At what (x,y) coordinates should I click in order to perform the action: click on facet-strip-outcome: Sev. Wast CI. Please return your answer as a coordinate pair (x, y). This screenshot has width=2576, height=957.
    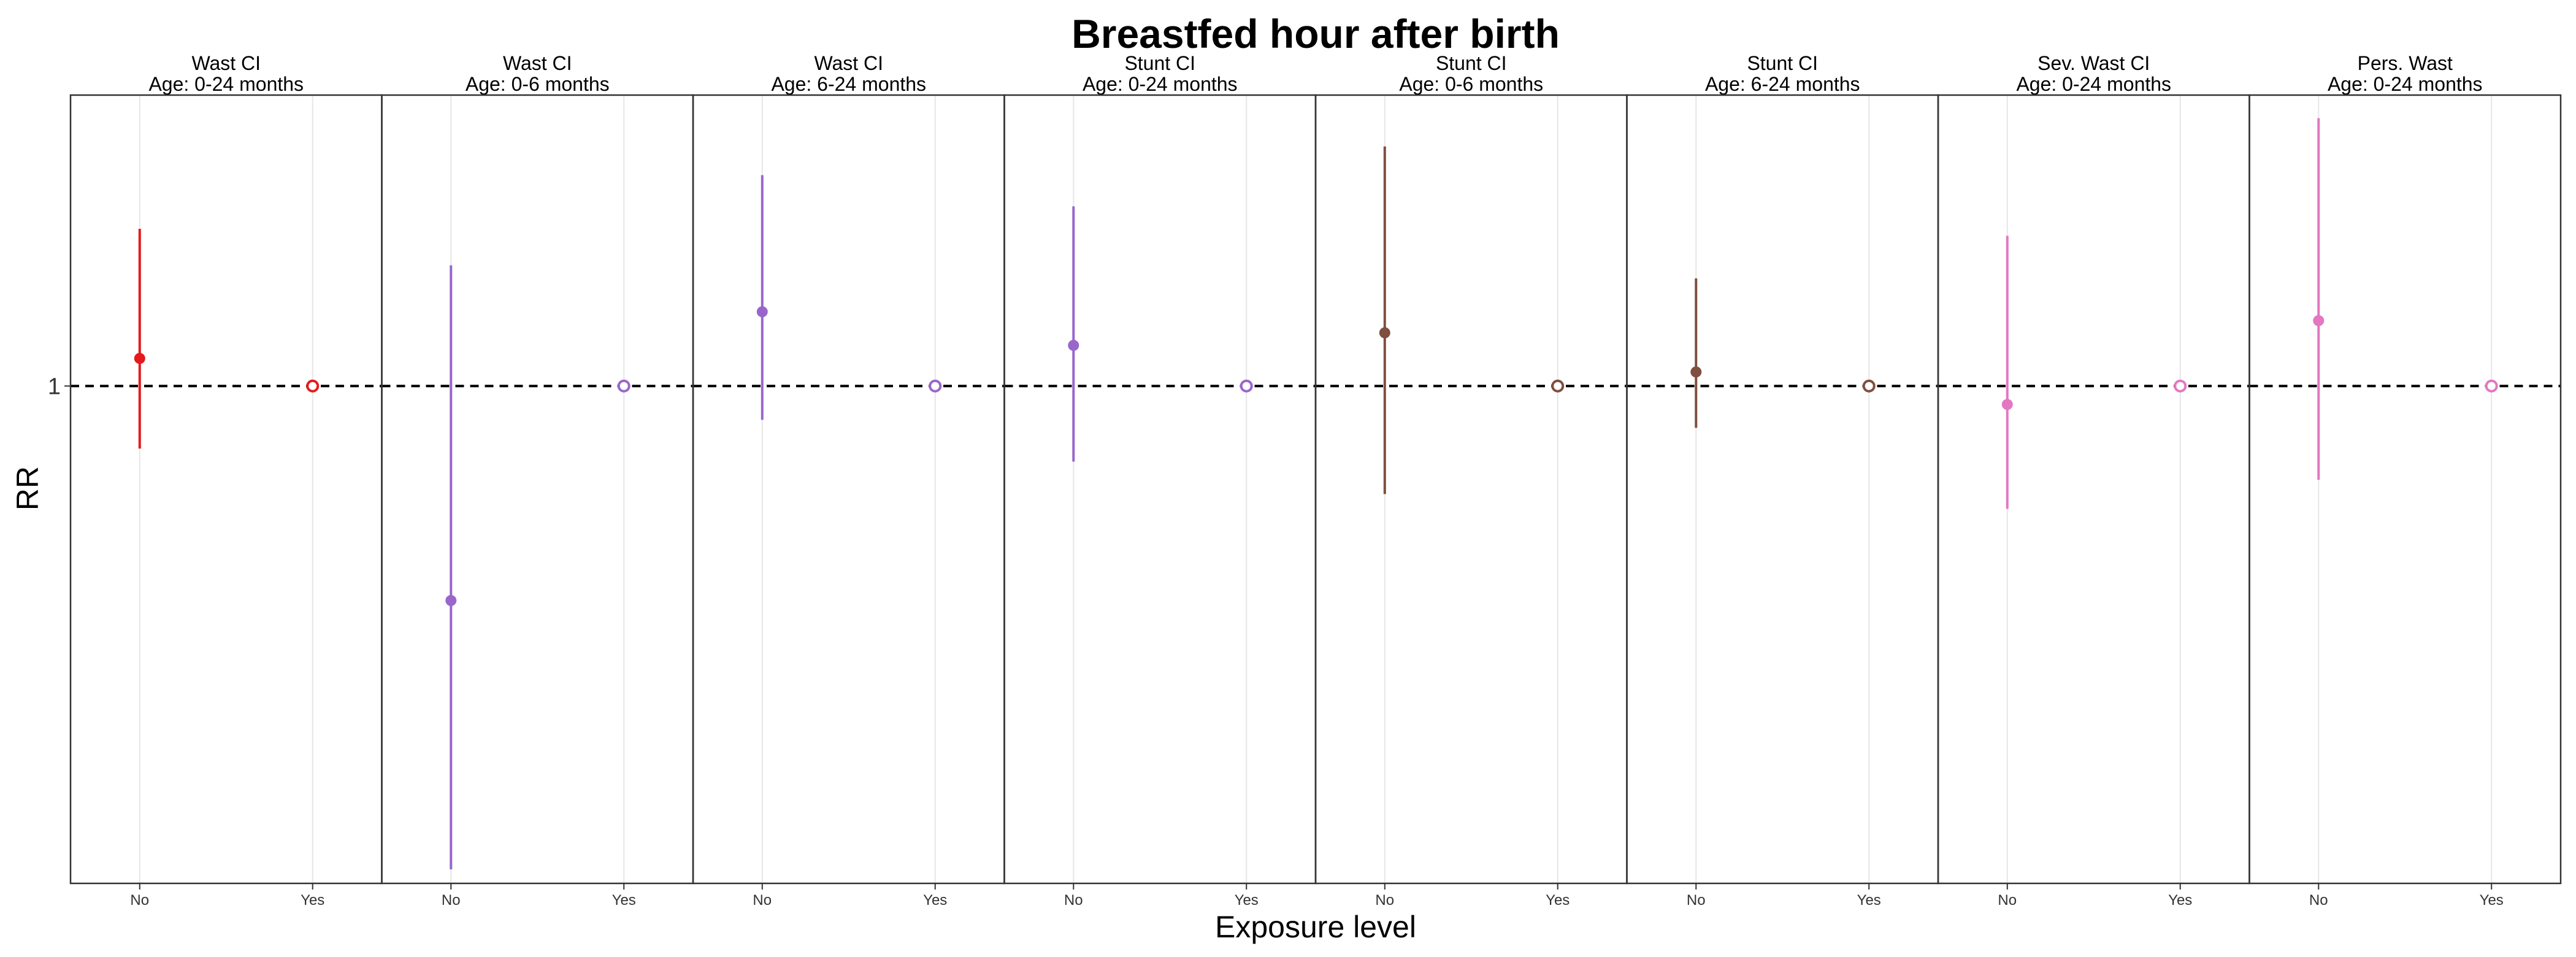
    Looking at the image, I should click on (2093, 63).